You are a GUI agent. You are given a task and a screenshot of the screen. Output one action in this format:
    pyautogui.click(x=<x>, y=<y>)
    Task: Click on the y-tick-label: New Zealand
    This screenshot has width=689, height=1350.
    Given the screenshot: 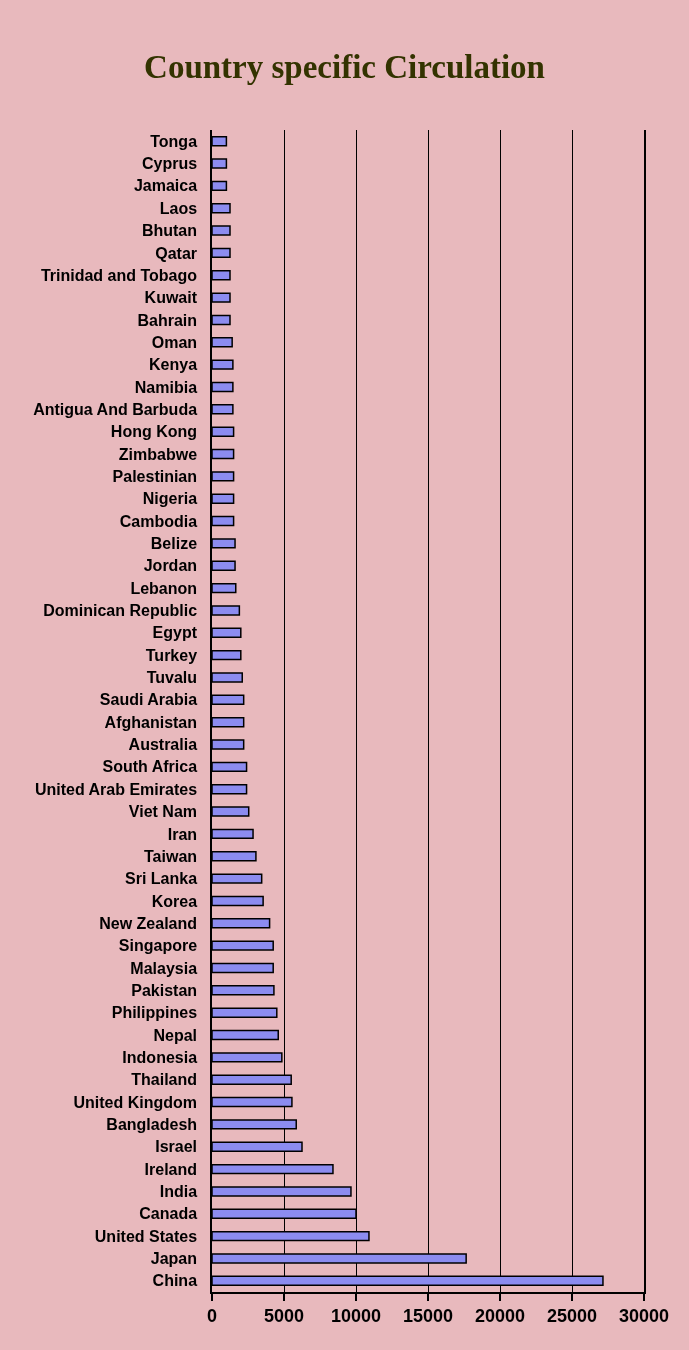 What is the action you would take?
    pyautogui.click(x=148, y=923)
    